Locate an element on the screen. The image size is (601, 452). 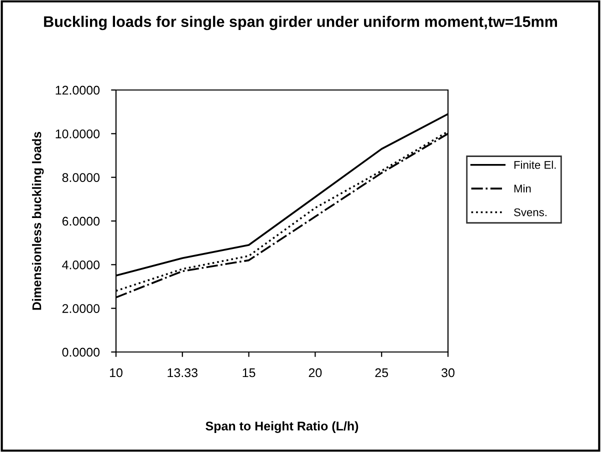
y-tick-label: 0.0000 is located at coordinates (81, 352).